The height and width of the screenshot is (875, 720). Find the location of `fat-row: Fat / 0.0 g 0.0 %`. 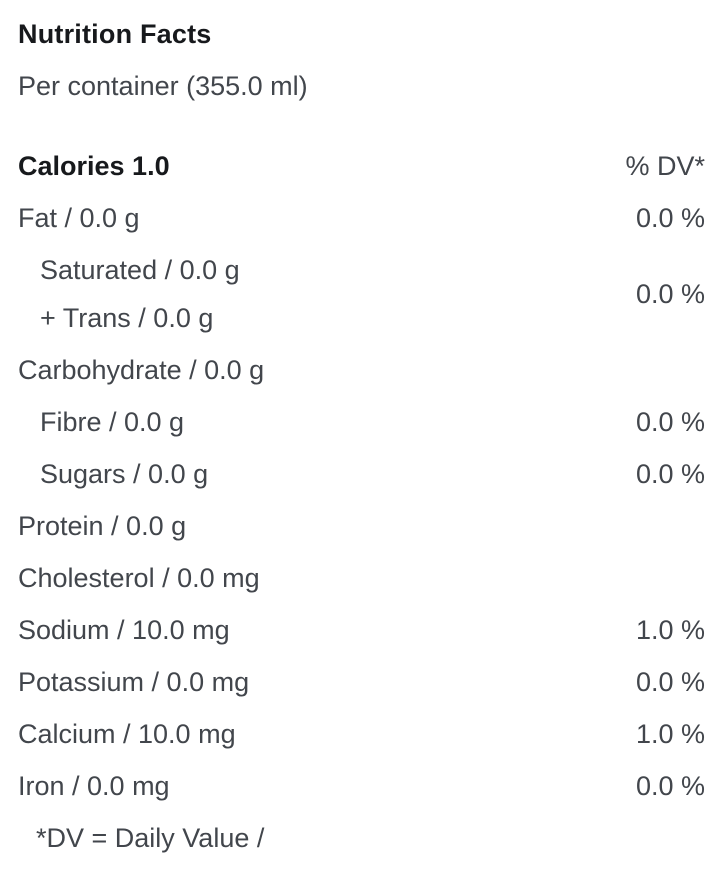

fat-row: Fat / 0.0 g 0.0 % is located at coordinates (361, 218).